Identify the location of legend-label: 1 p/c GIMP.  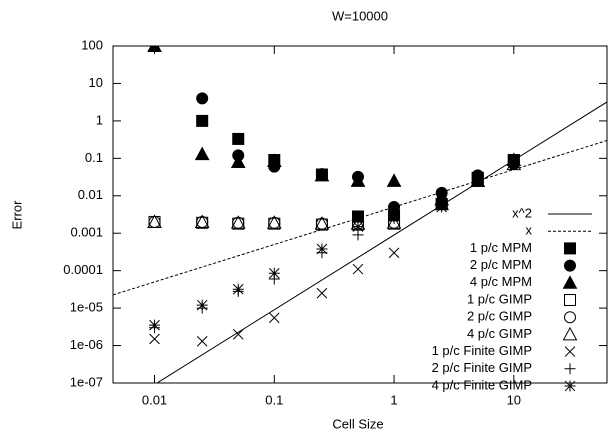
(499, 298).